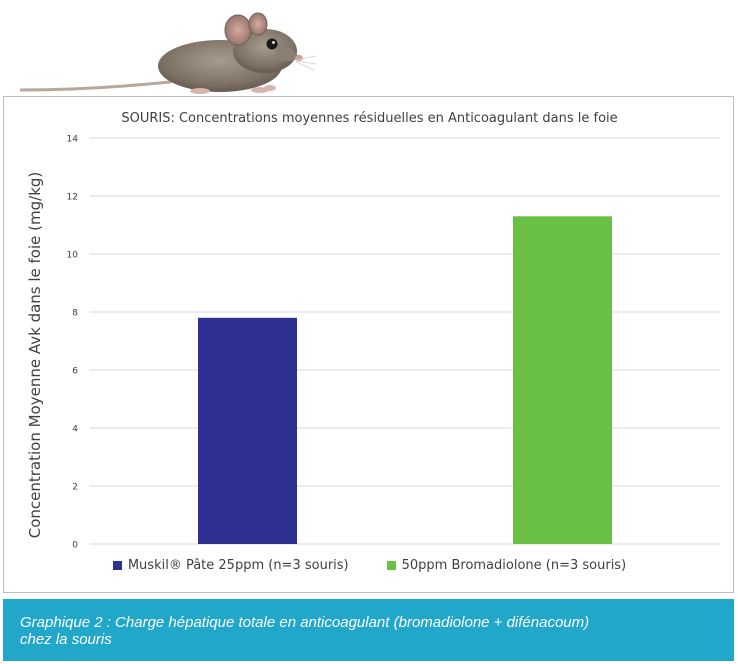 The width and height of the screenshot is (738, 664). I want to click on legend-swatch-bromadiolone, so click(391, 565).